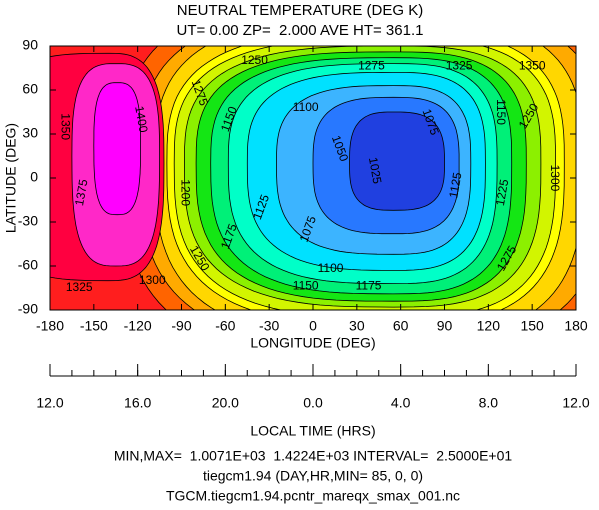 The width and height of the screenshot is (599, 510). What do you see at coordinates (11, 178) in the screenshot?
I see `y-axis-label: LATITUDE (DEG)` at bounding box center [11, 178].